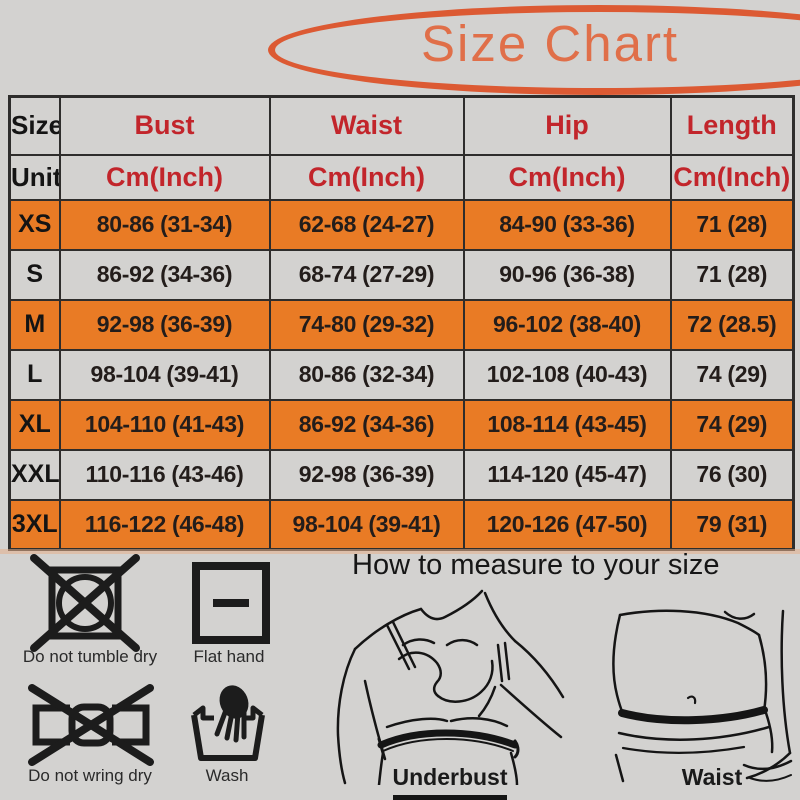 This screenshot has width=800, height=800. Describe the element at coordinates (567, 324) in the screenshot. I see `hip-value: 96-102 (38-40)` at that location.